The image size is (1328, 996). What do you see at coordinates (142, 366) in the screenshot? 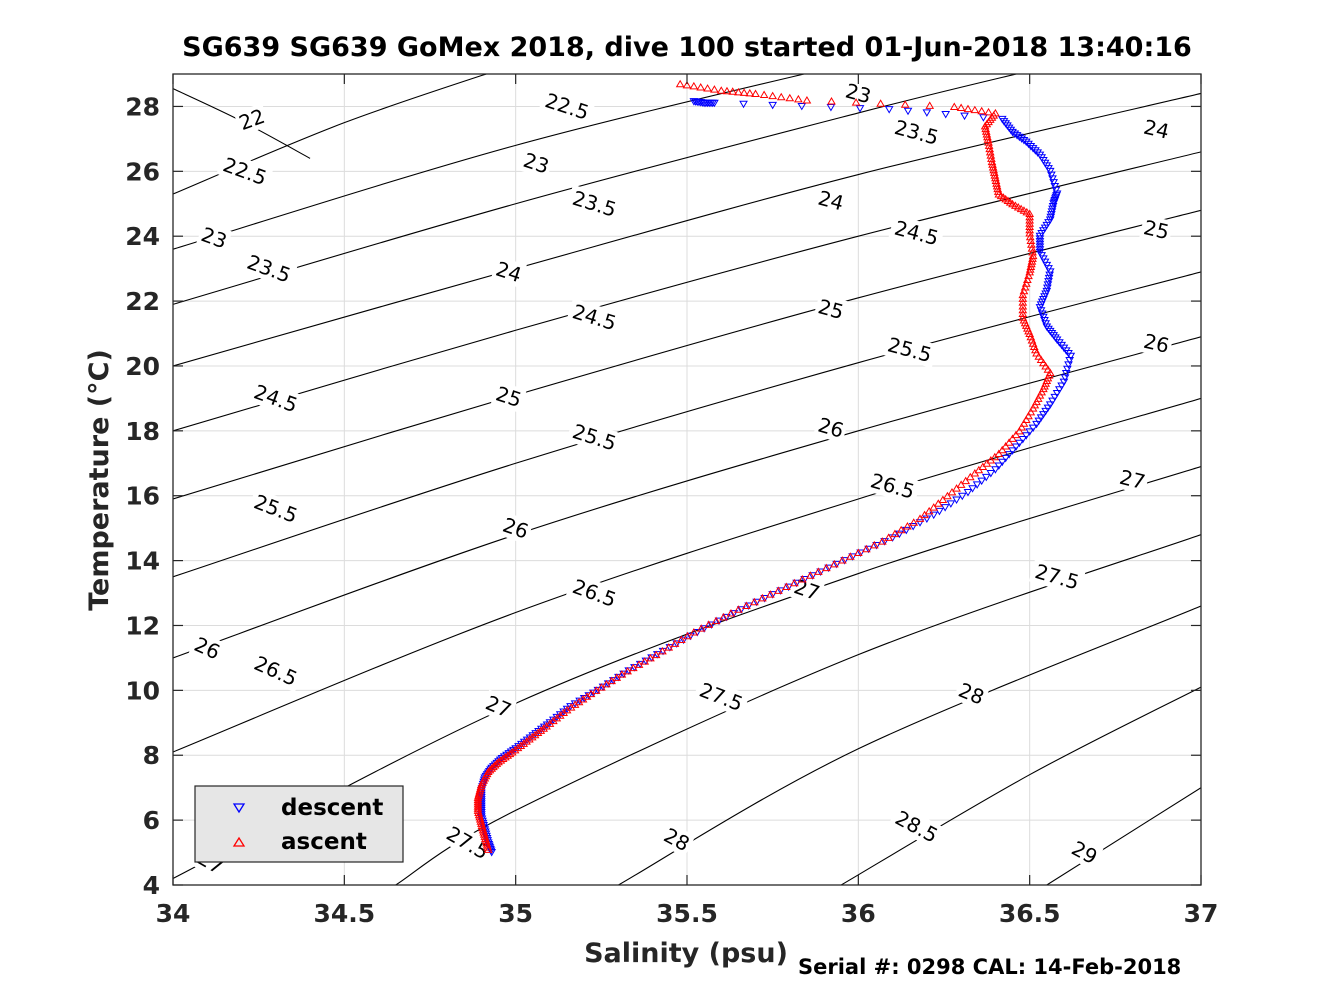
I see `y-tick-label: 20` at bounding box center [142, 366].